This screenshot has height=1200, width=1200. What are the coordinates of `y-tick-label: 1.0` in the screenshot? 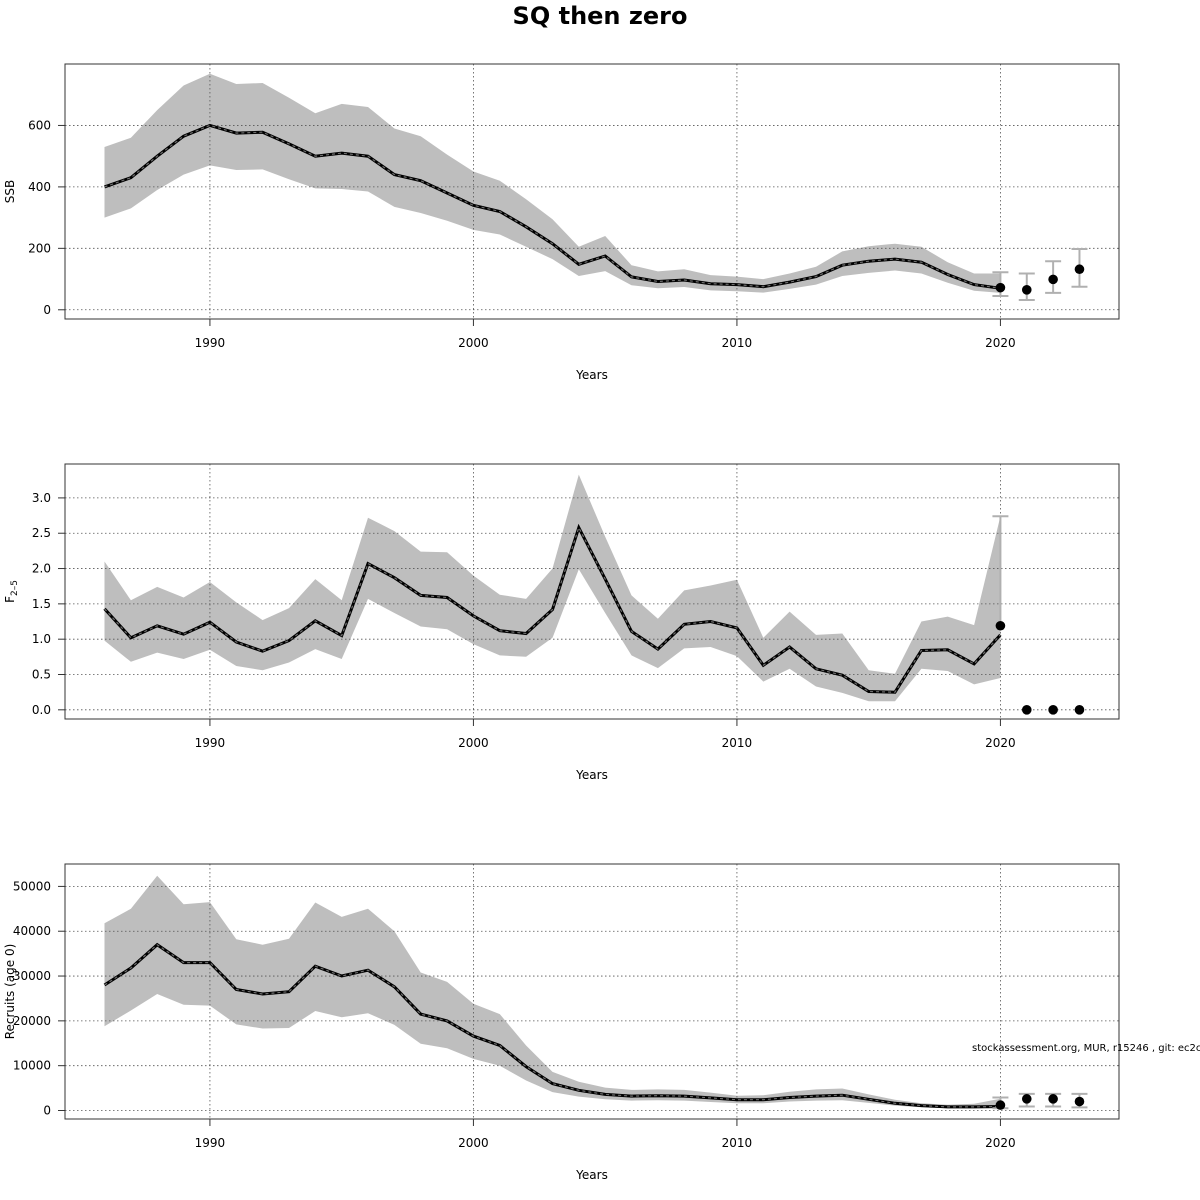 It's located at (41, 639).